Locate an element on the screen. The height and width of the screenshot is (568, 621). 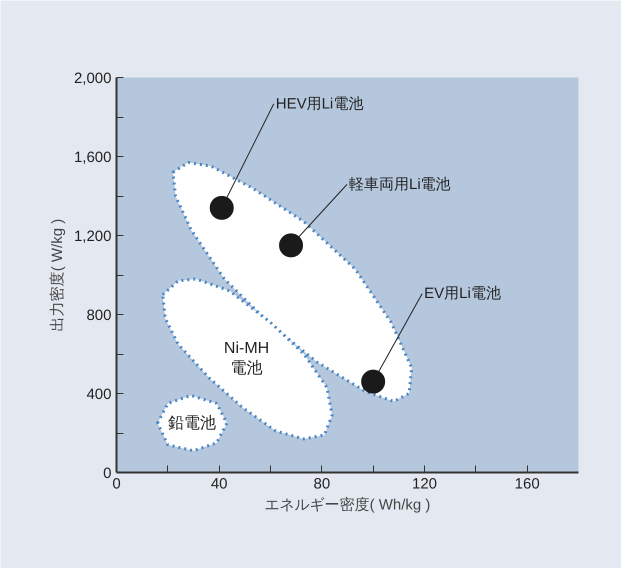
y-tick-label: 800 is located at coordinates (99, 315).